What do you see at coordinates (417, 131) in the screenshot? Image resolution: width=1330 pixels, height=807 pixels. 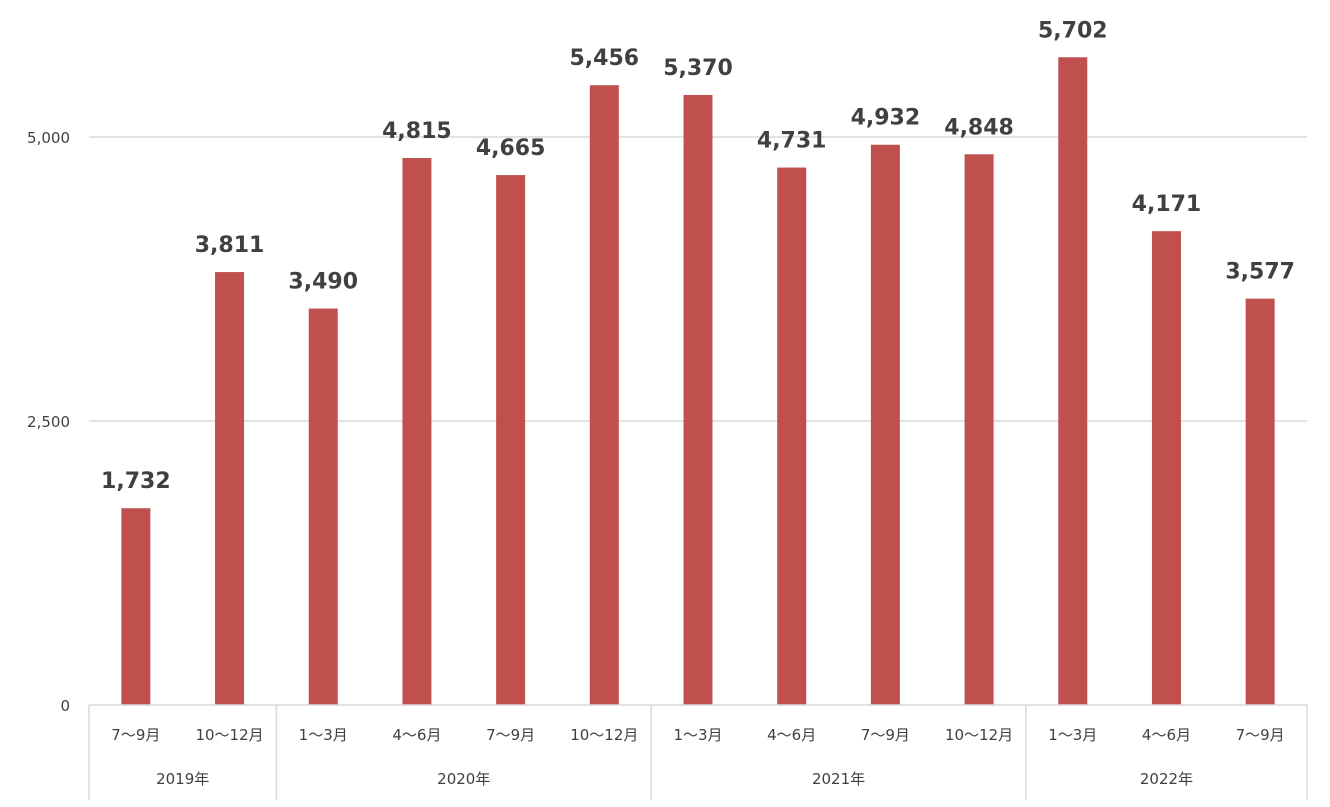 I see `data-label: 4,815` at bounding box center [417, 131].